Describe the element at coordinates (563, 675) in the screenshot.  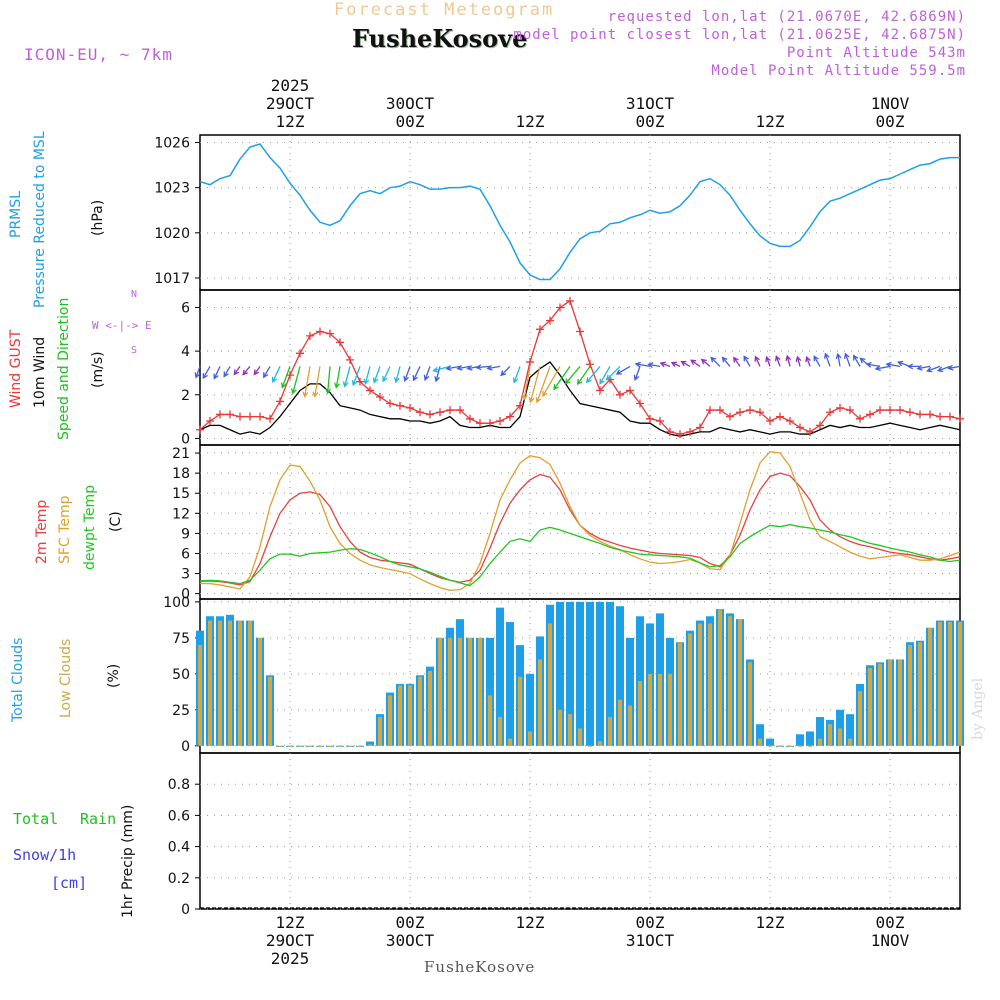
I see `panel-3: 0 25 50 75 100` at that location.